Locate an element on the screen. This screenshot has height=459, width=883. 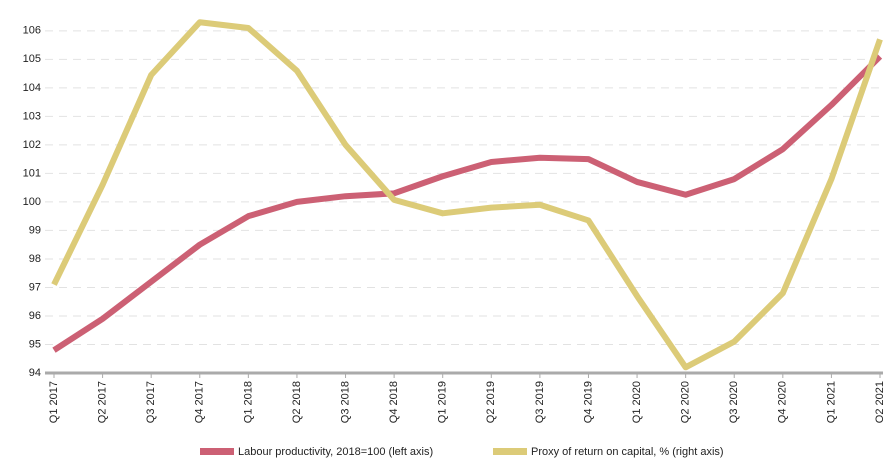
y-tick-label: 103 is located at coordinates (32, 116).